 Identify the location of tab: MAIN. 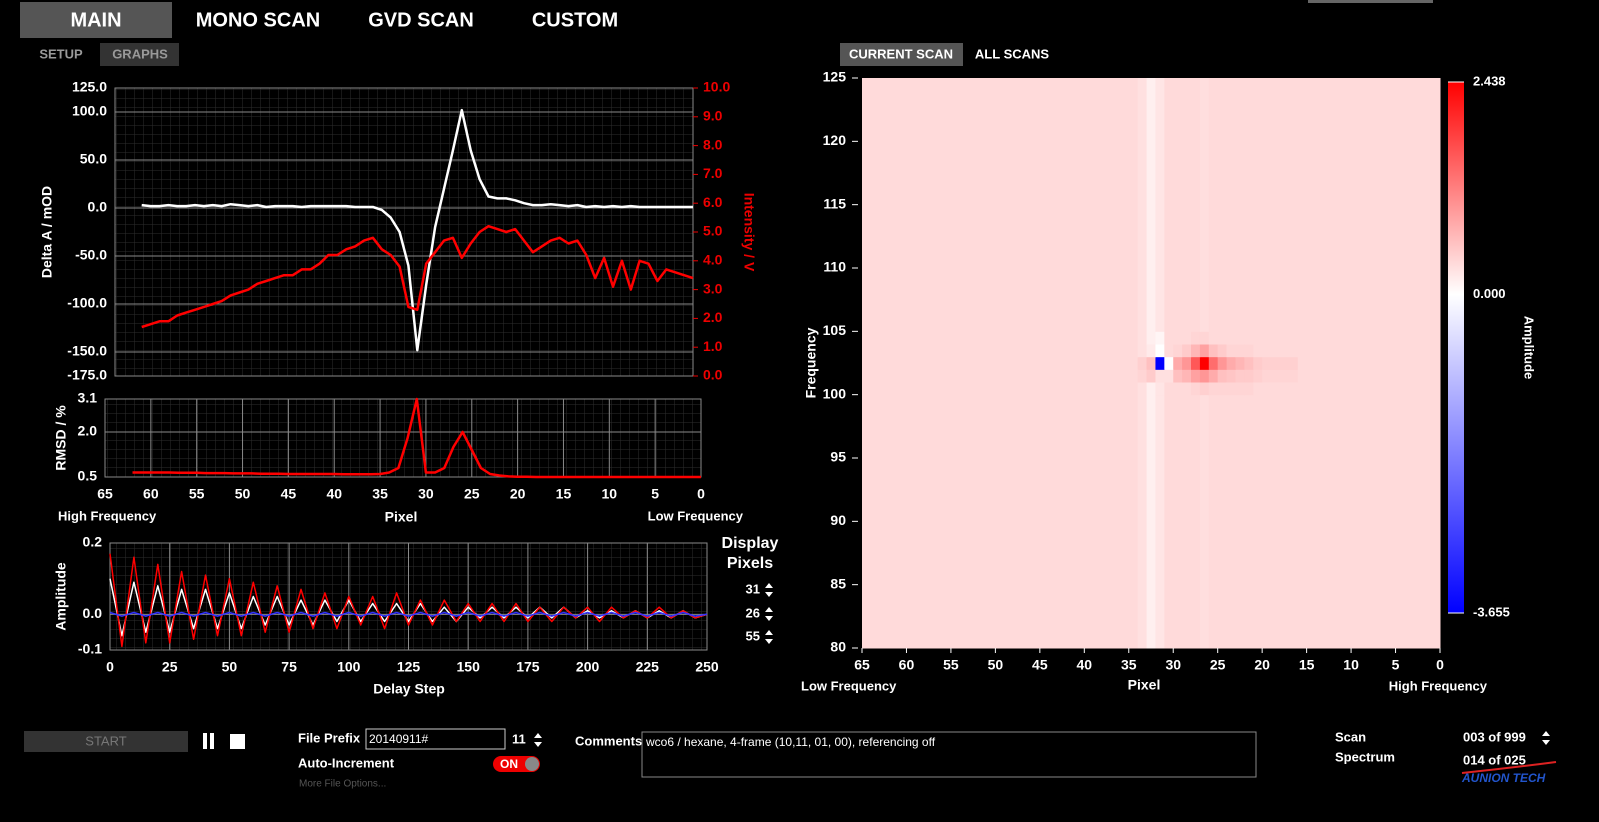
(95, 20).